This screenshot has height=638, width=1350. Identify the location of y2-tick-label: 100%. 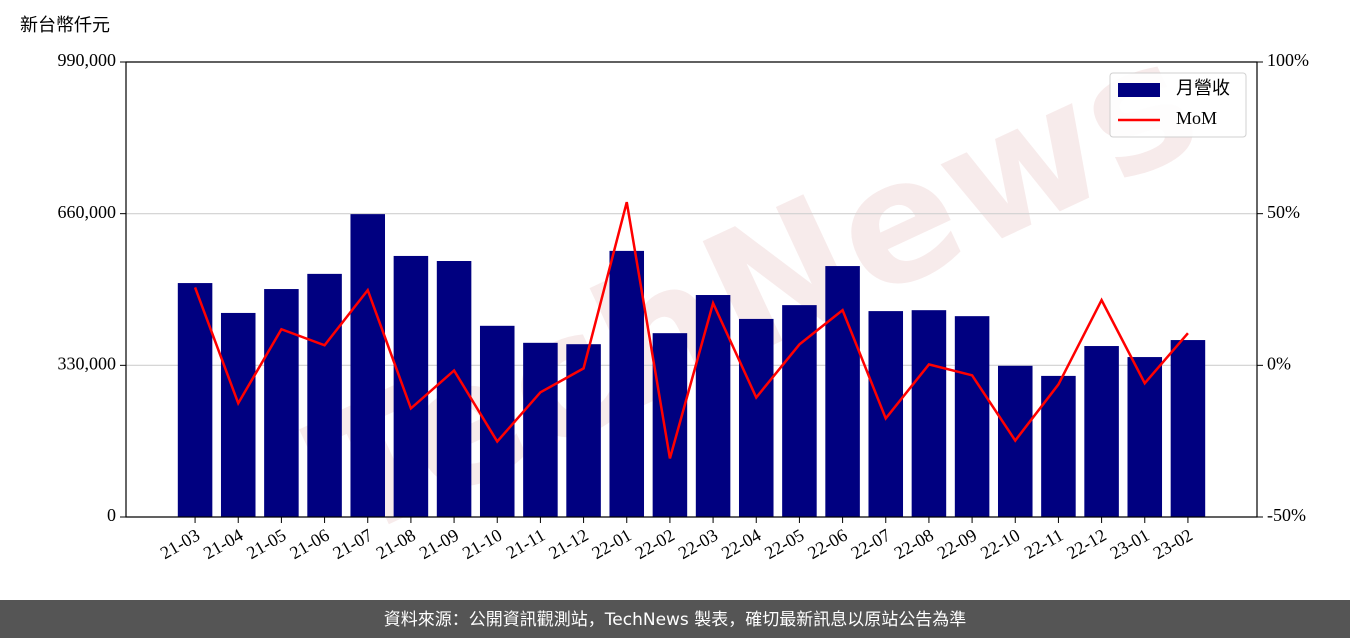
(1288, 60).